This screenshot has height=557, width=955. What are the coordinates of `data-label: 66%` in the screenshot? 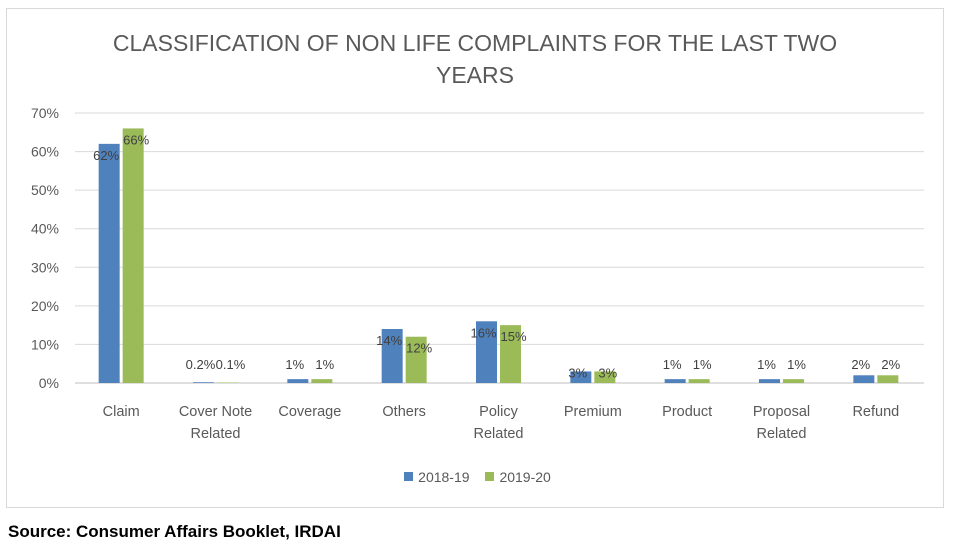 It's located at (136, 139).